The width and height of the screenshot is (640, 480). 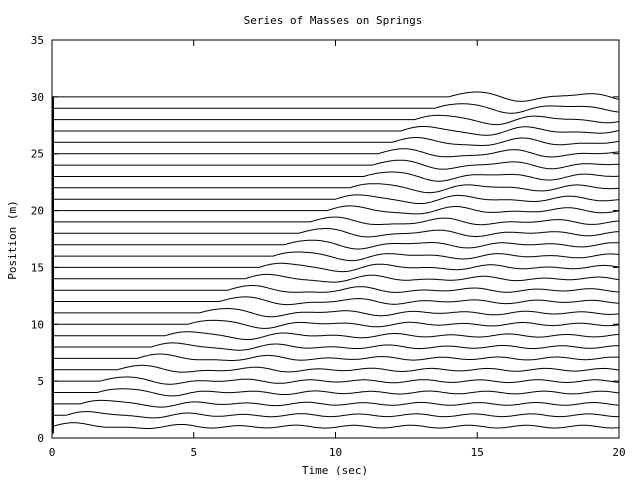 What do you see at coordinates (333, 20) in the screenshot?
I see `chart-title: Series of Masses on Springs` at bounding box center [333, 20].